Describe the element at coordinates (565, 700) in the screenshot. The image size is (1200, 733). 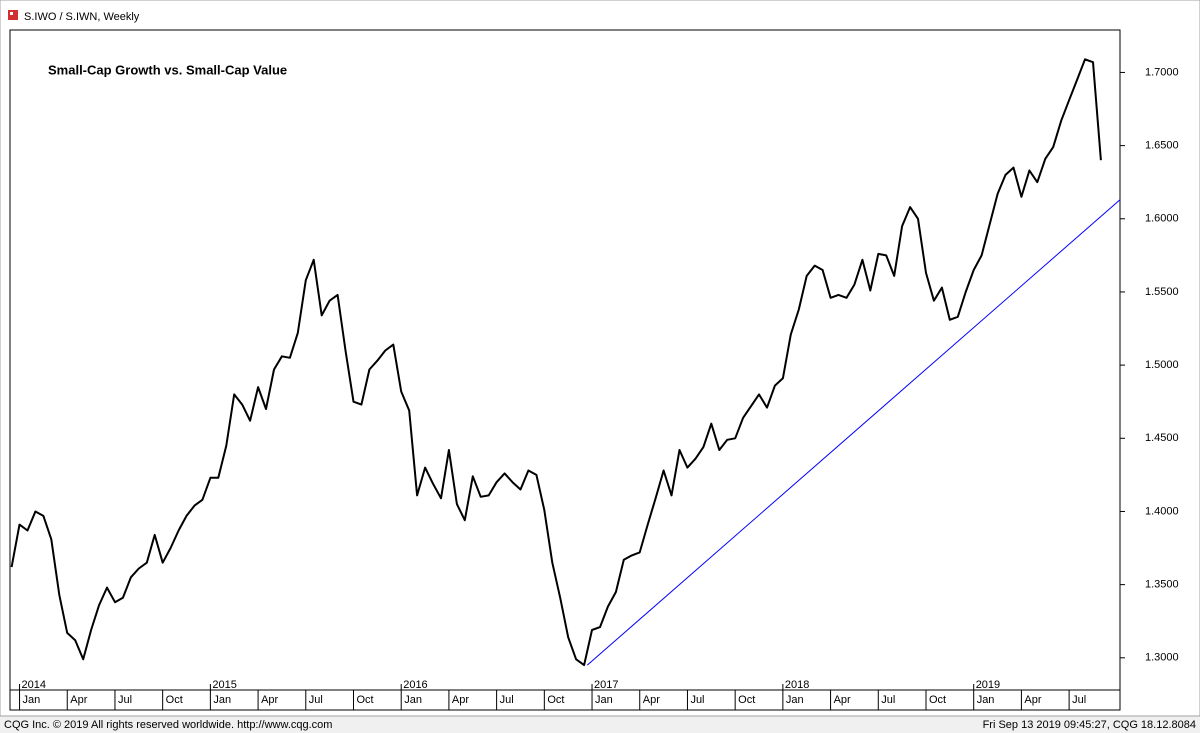
I see `x-axis-band` at that location.